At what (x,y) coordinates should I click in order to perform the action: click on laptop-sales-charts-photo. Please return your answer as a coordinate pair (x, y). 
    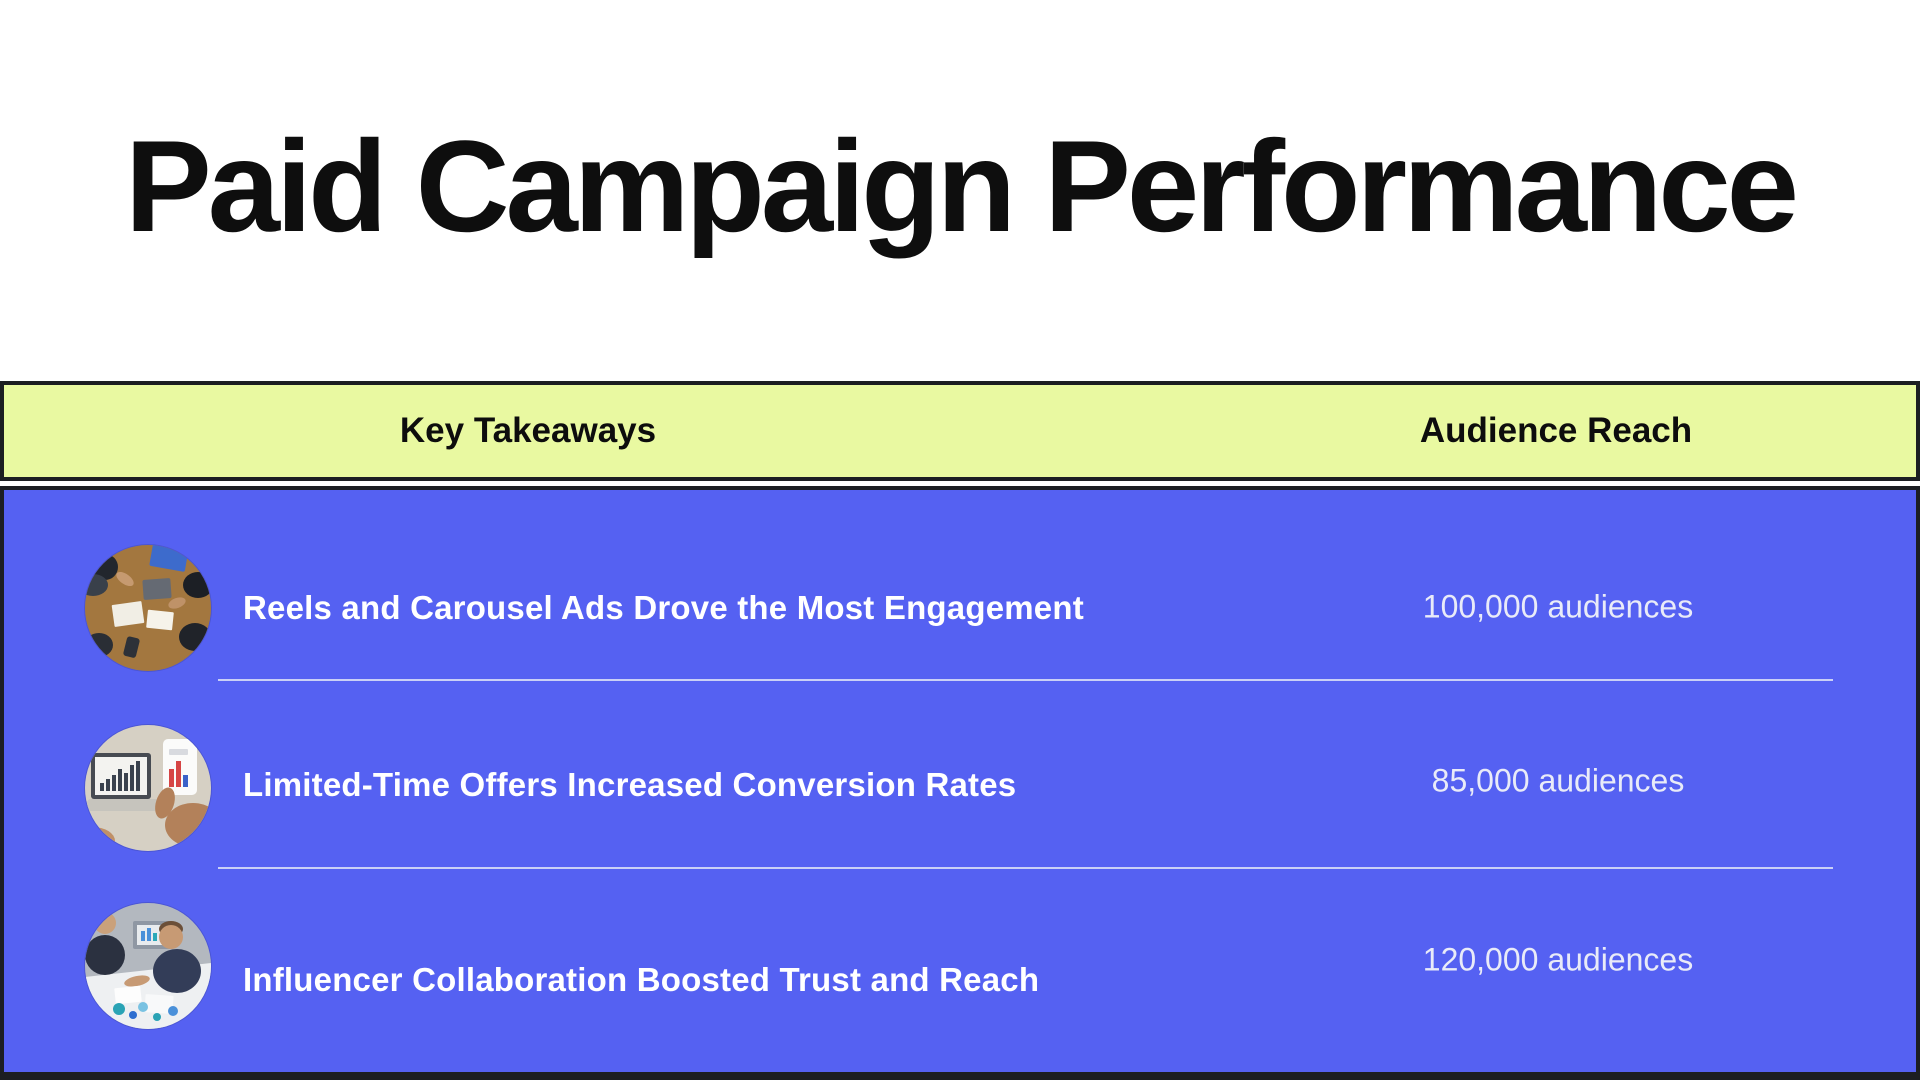
    Looking at the image, I should click on (148, 788).